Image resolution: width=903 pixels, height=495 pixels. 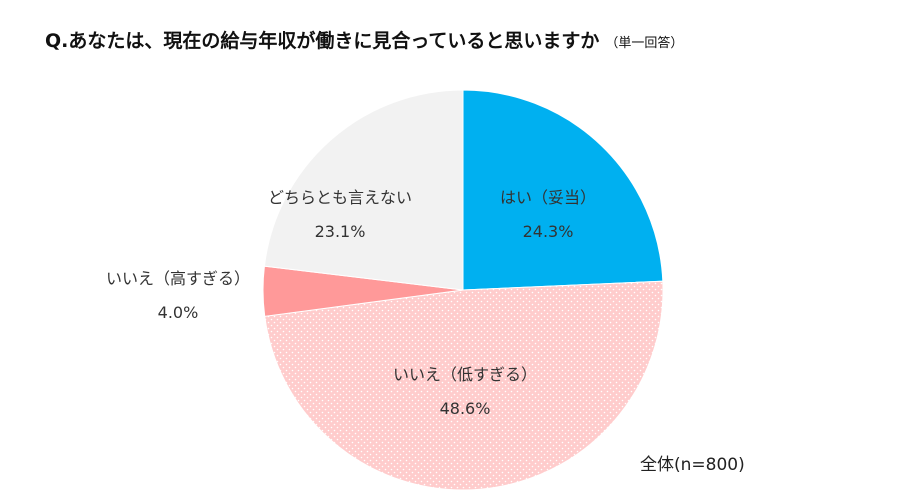 I want to click on chart-subtitle: （単一回答）, so click(x=644, y=43).